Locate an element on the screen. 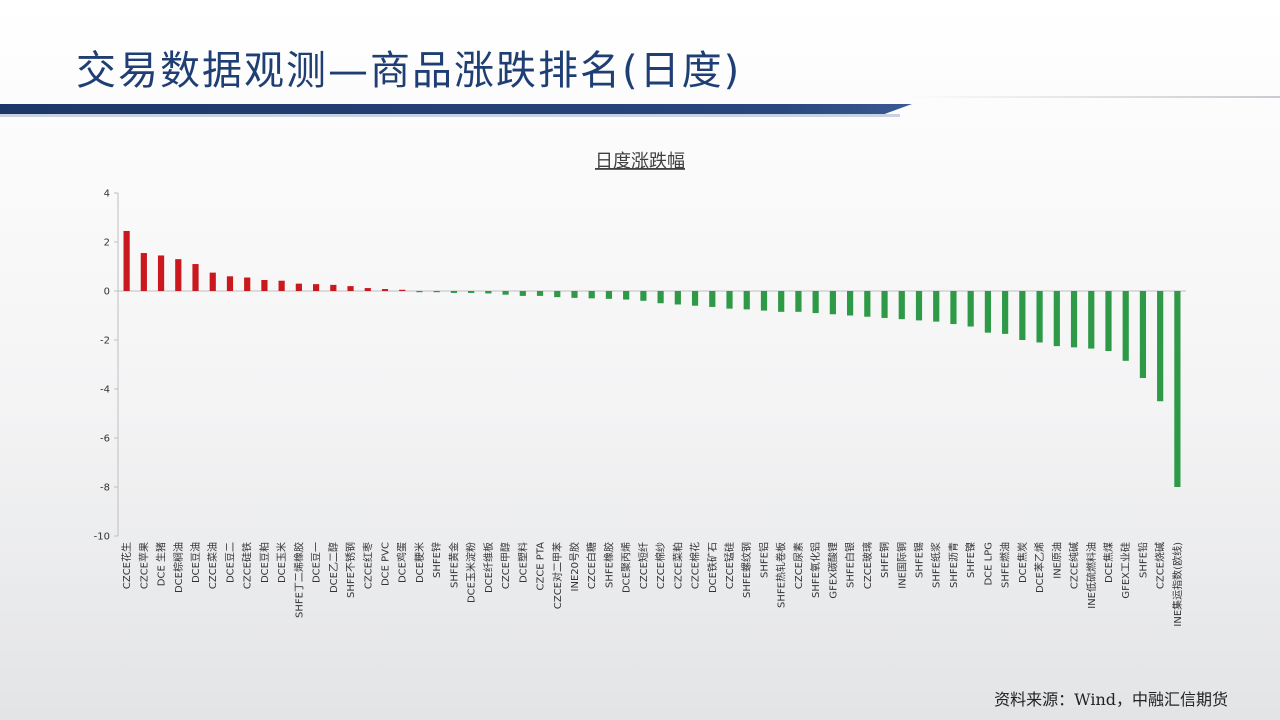 This screenshot has width=1280, height=720. category-label: CZCE烧碱 is located at coordinates (1160, 565).